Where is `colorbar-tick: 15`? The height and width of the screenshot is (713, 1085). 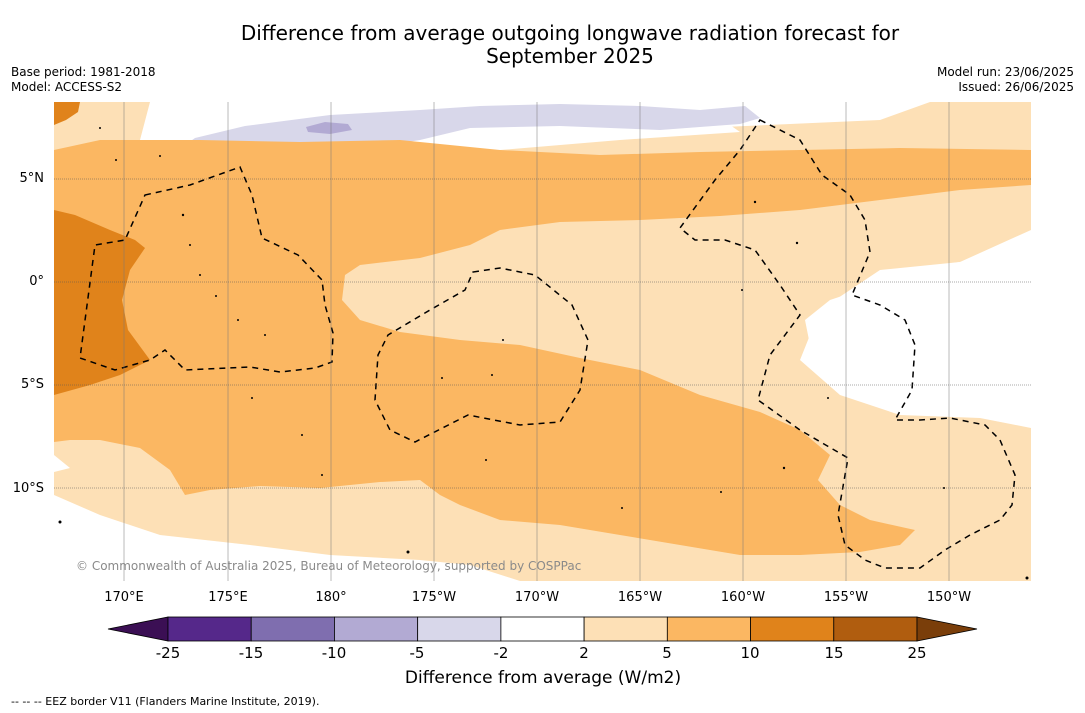 colorbar-tick: 15 is located at coordinates (834, 653).